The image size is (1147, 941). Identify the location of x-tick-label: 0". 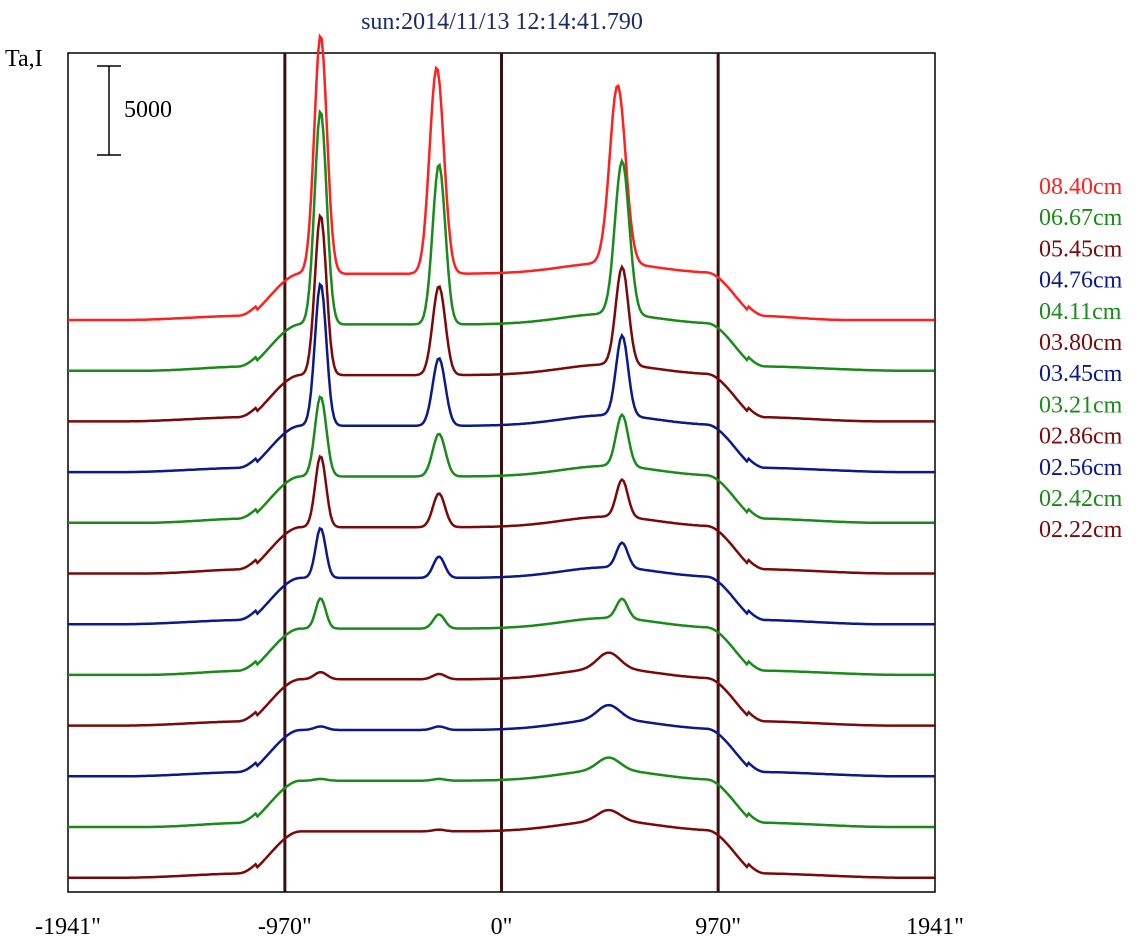
(502, 927).